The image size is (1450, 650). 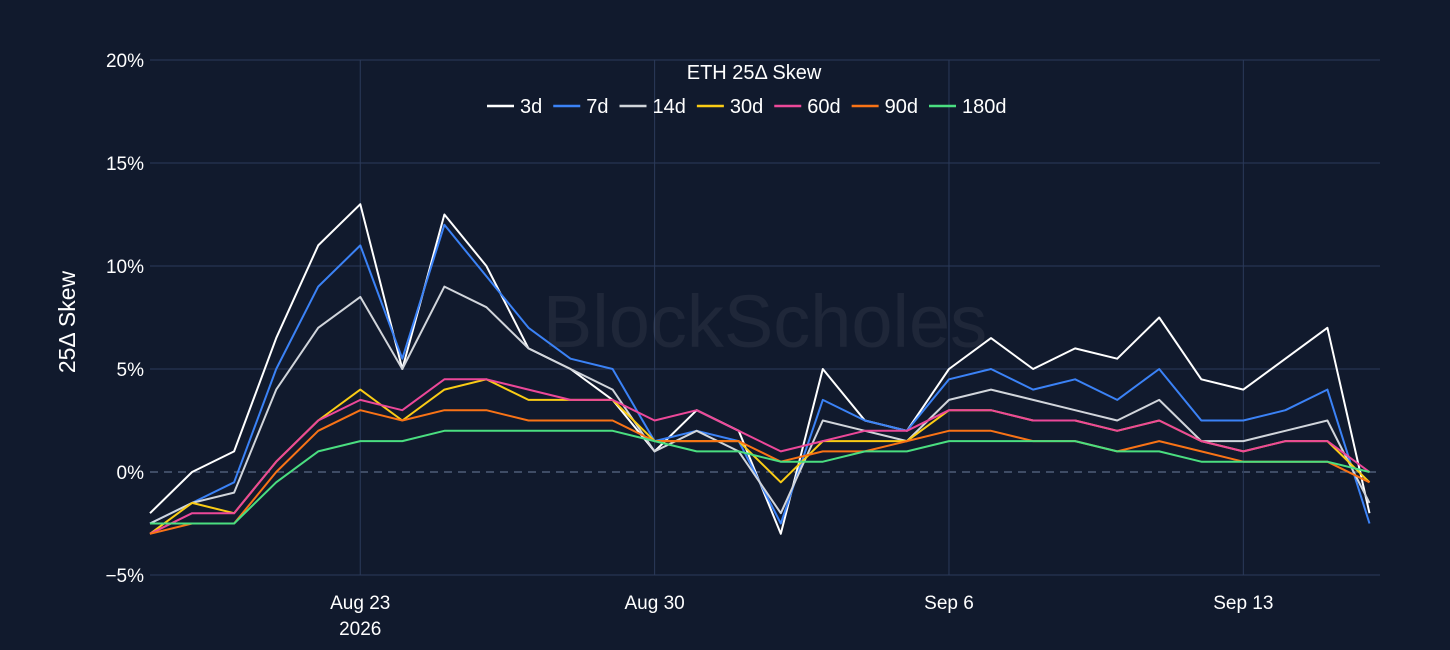 I want to click on legend-label-3d: 3d, so click(x=531, y=107).